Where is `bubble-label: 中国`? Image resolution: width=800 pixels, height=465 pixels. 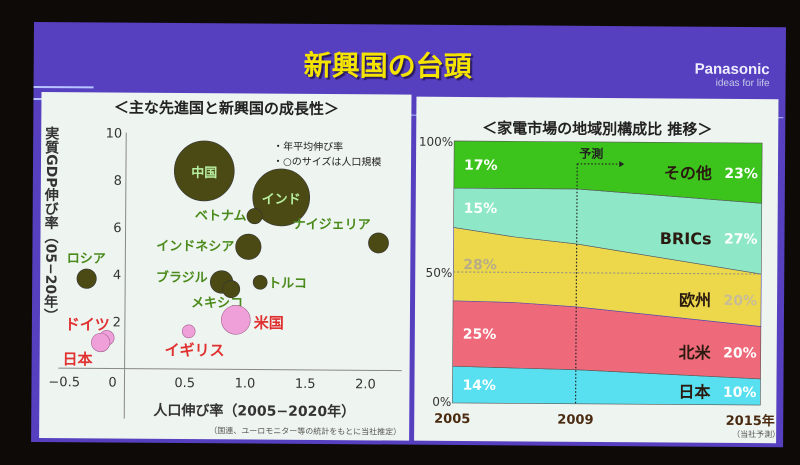
bubble-label: 中国 is located at coordinates (204, 173).